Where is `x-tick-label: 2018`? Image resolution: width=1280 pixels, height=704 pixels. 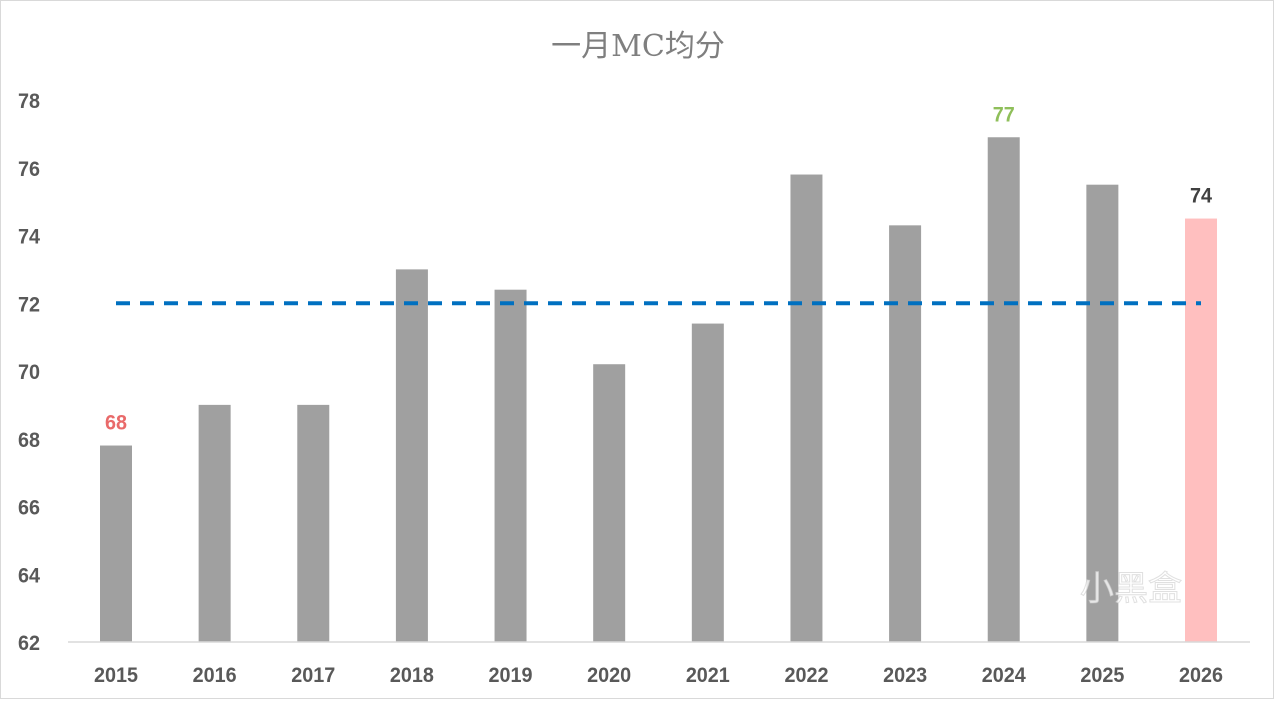
x-tick-label: 2018 is located at coordinates (412, 675).